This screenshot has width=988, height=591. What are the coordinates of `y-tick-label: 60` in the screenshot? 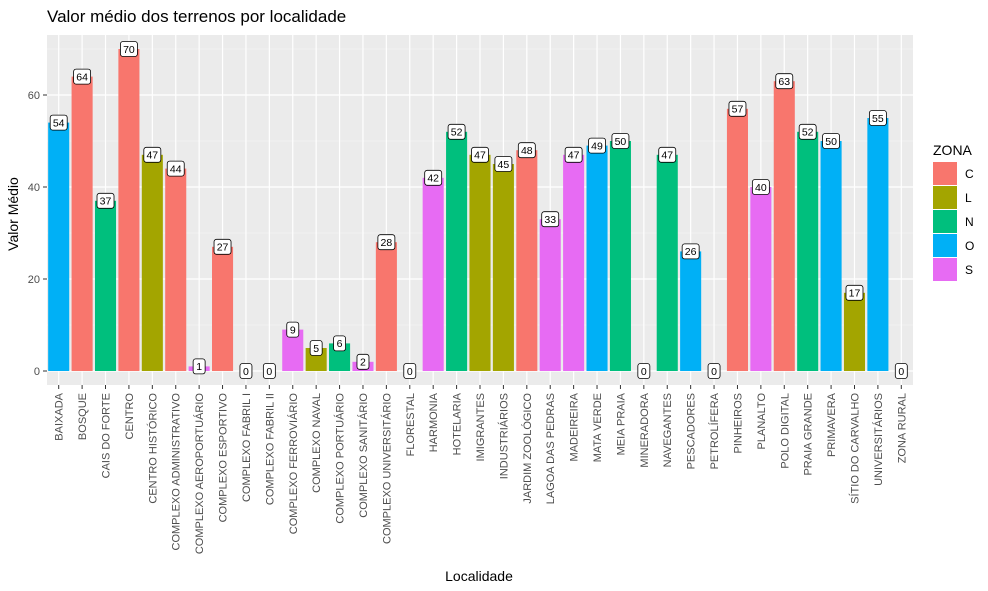 It's located at (34, 96).